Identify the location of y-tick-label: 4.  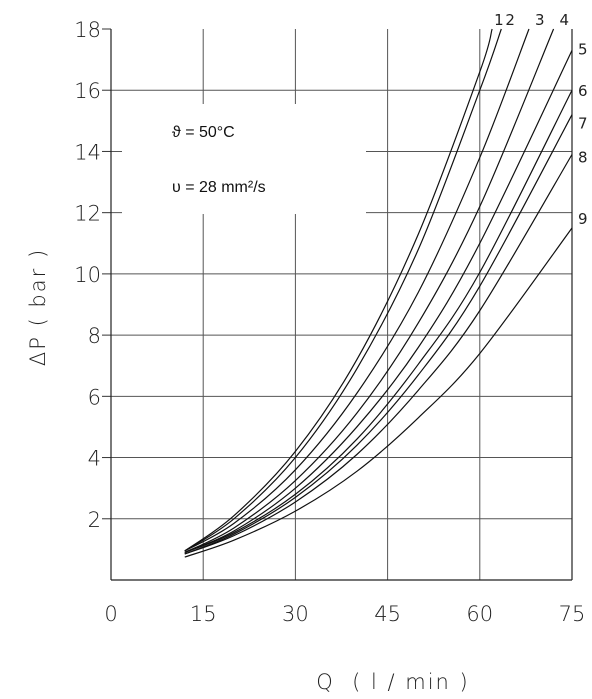
(94, 459).